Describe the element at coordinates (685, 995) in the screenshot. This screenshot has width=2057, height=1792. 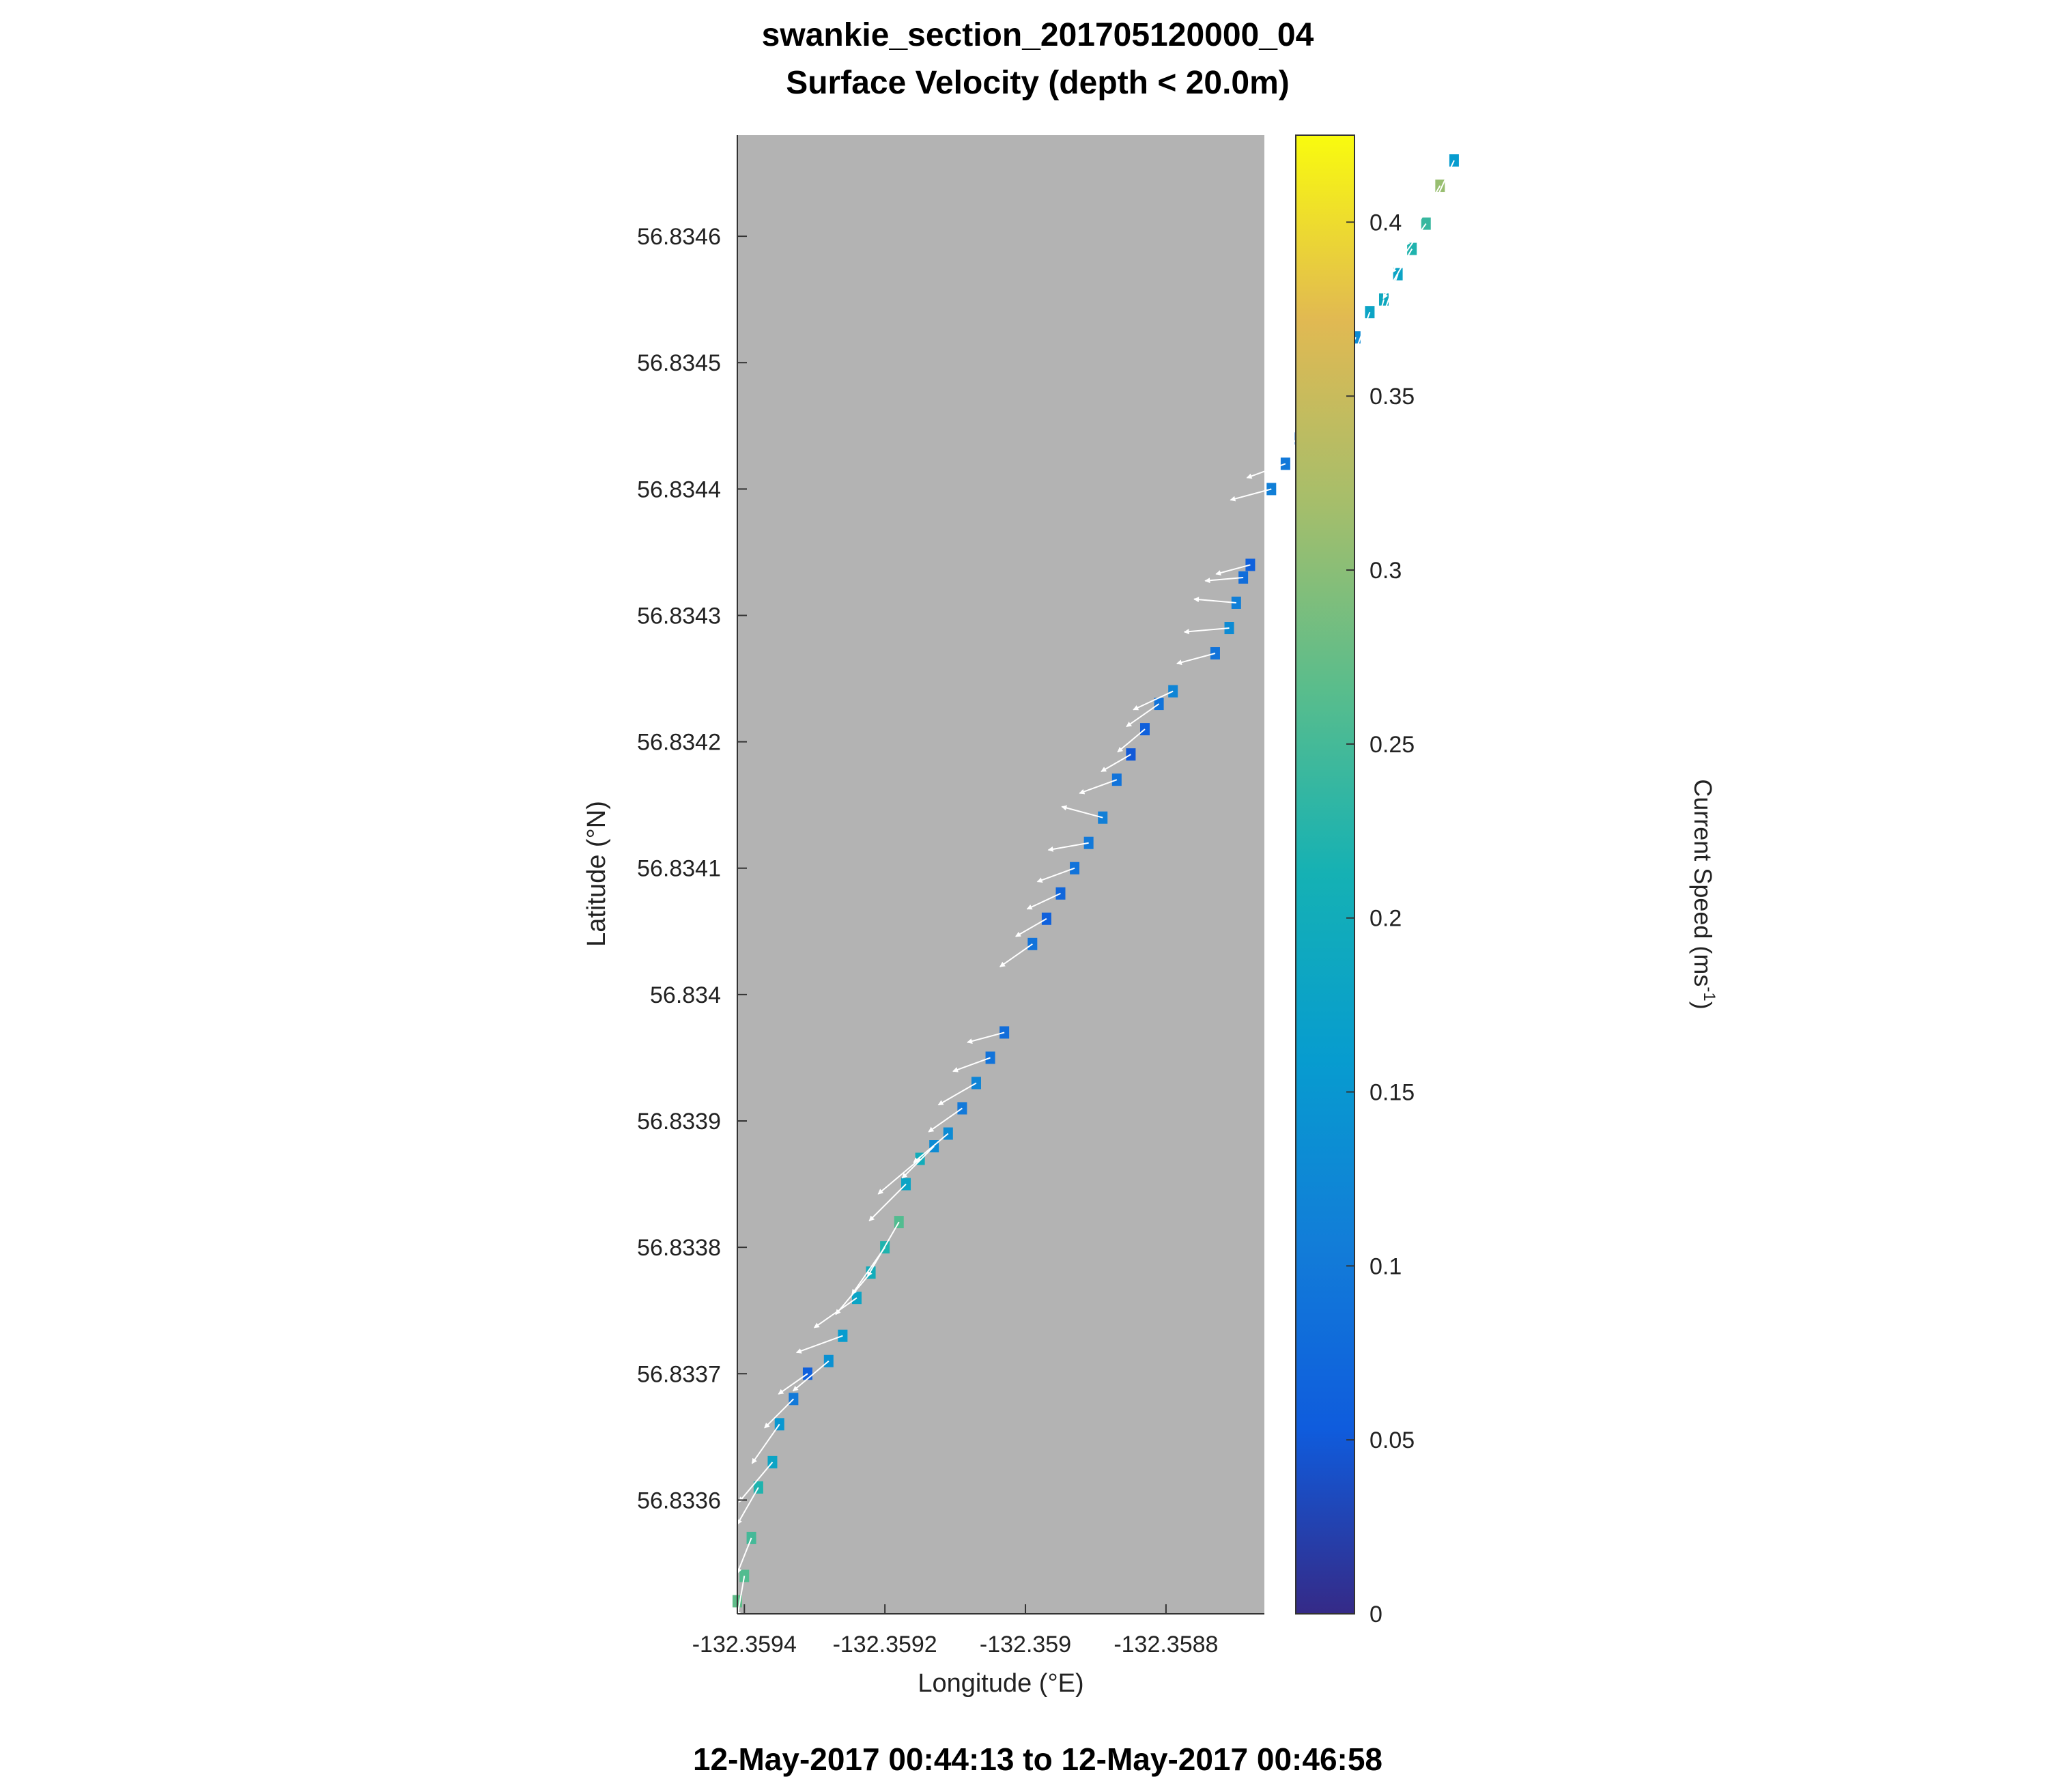
I see `y-tick-label: 56.834` at that location.